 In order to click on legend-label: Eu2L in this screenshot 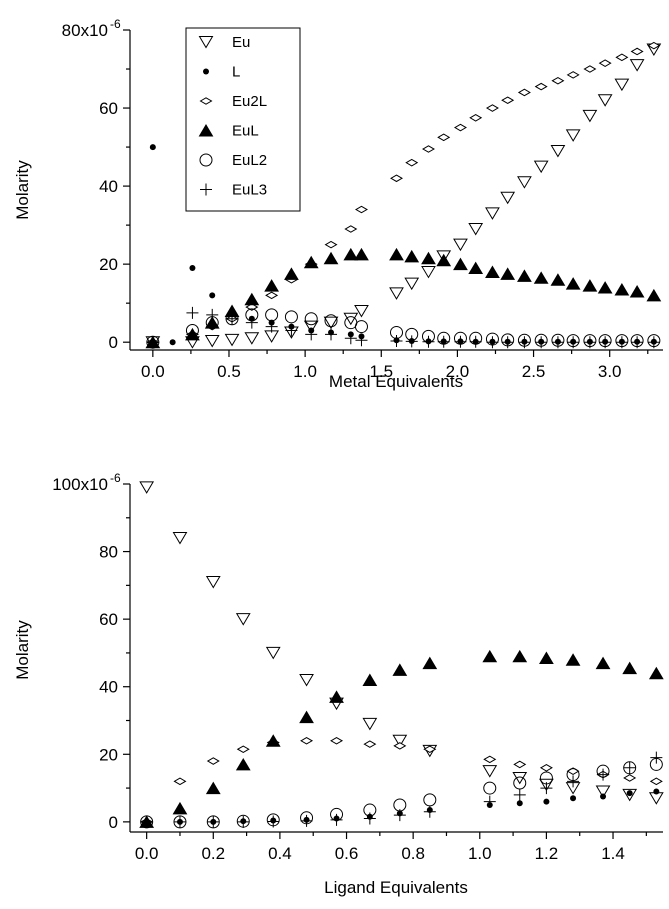, I will do `click(249, 101)`.